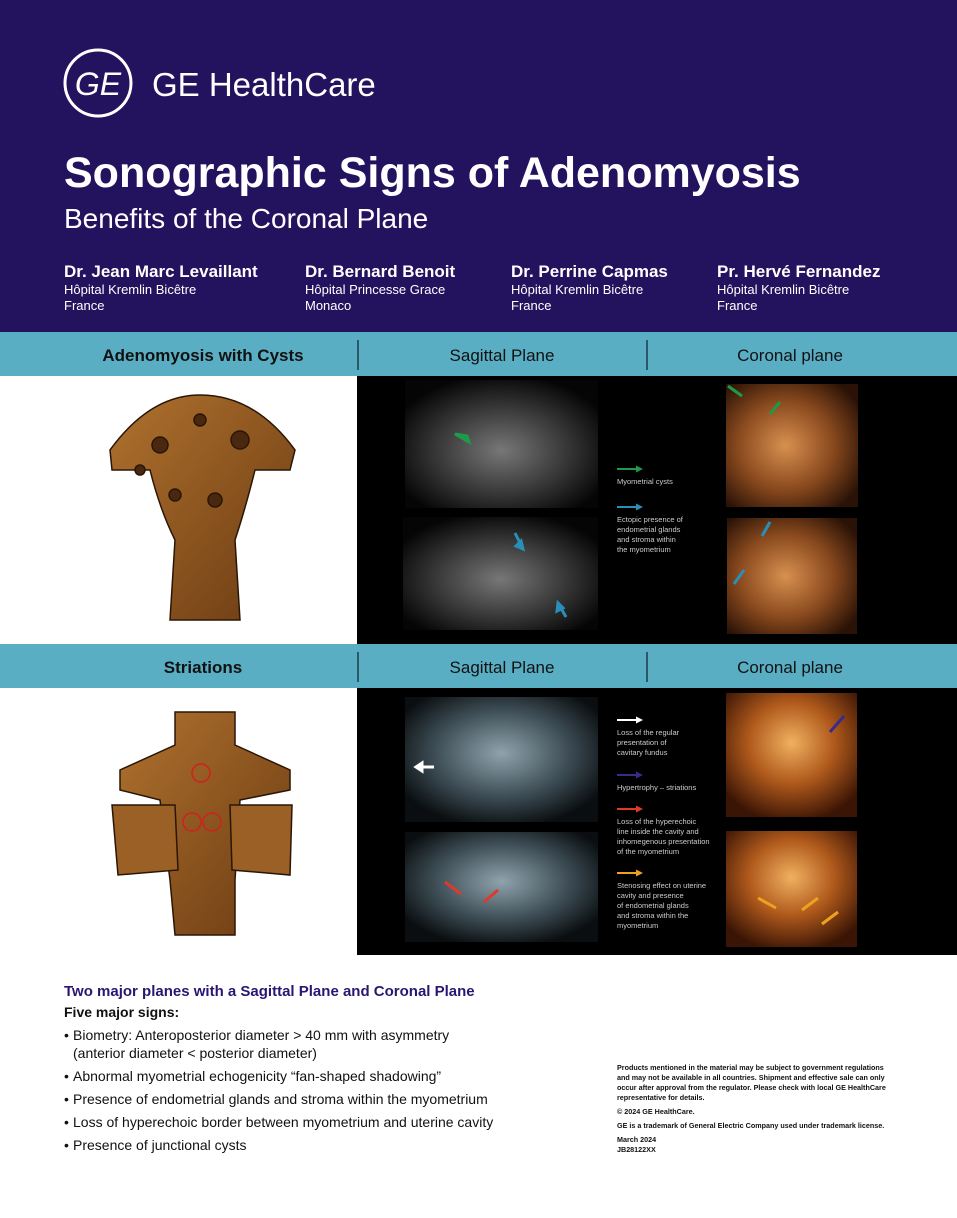 Image resolution: width=957 pixels, height=1218 pixels. What do you see at coordinates (652, 915) in the screenshot?
I see `legend-text: and stroma within the` at bounding box center [652, 915].